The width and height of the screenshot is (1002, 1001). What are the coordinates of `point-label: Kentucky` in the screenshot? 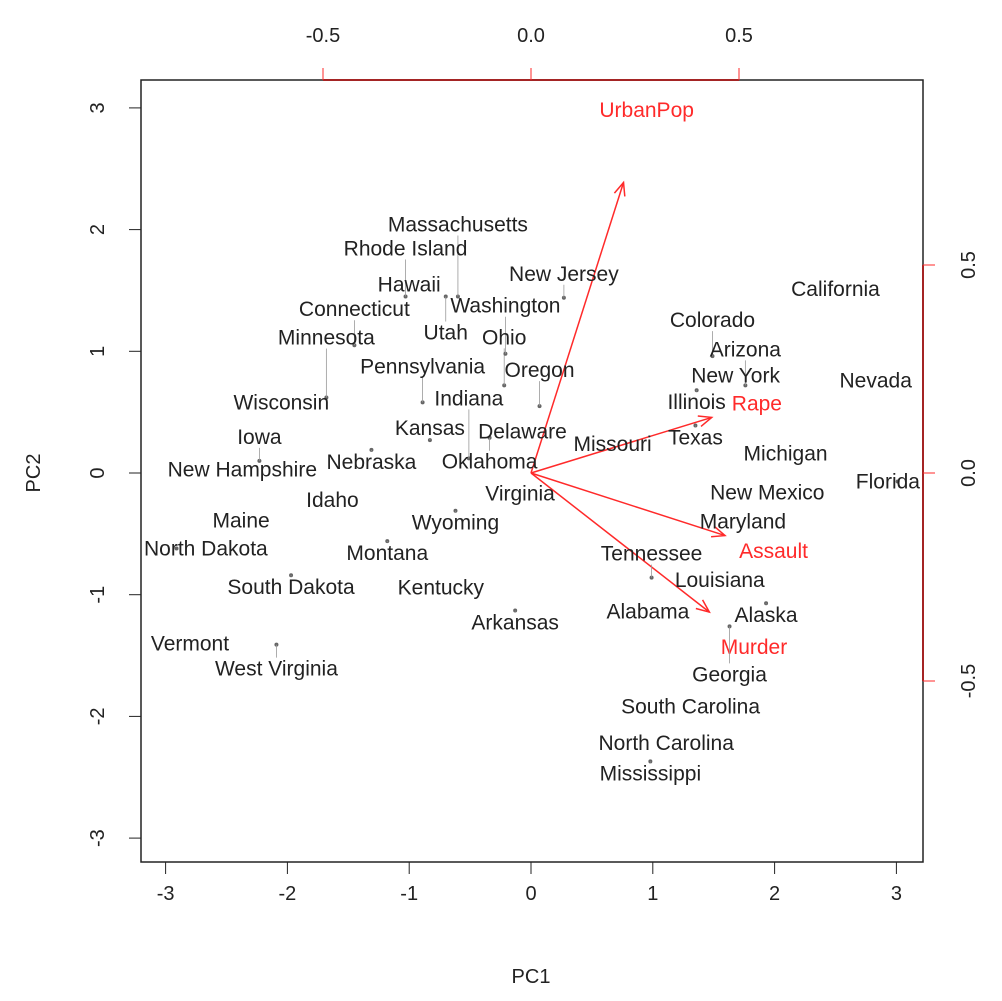 It's located at (441, 587).